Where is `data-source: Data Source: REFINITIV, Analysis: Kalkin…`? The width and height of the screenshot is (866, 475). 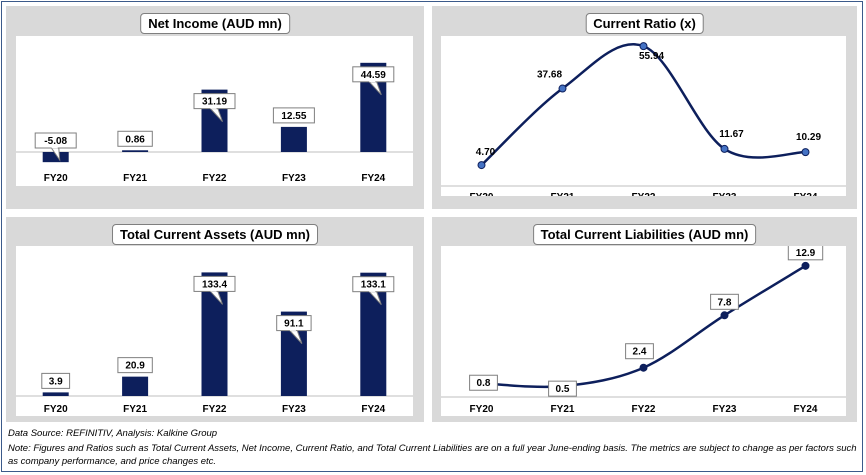
data-source: Data Source: REFINITIV, Analysis: Kalkin… is located at coordinates (113, 433).